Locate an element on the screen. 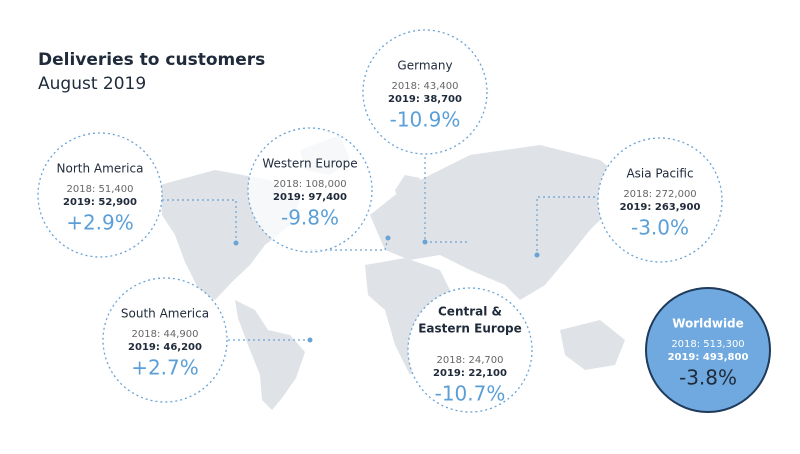 Image resolution: width=800 pixels, height=454 pixels. value-2019: 2019: 46,200 is located at coordinates (165, 347).